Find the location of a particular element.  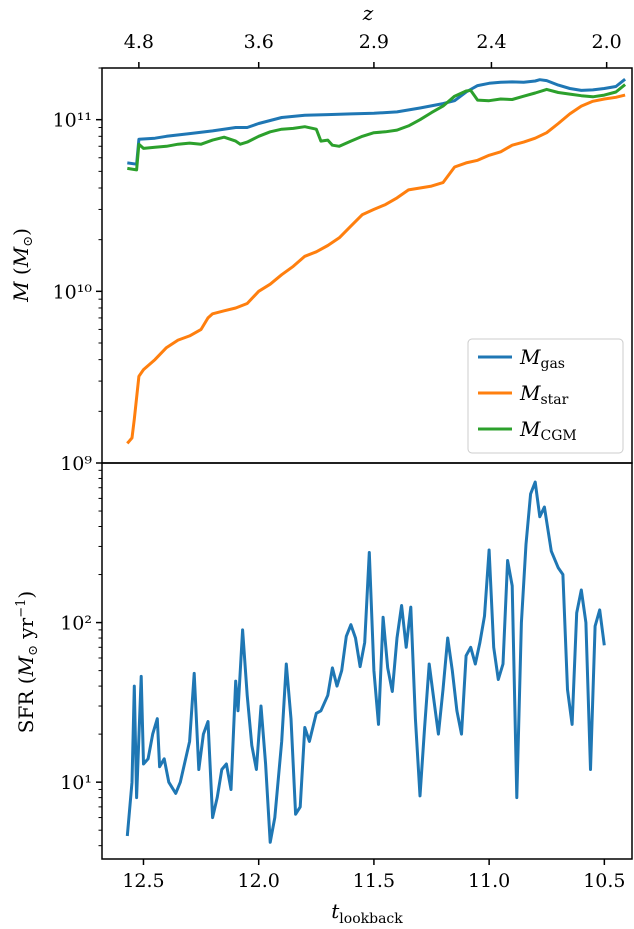

bottom-x-ticks: 12.5 12.0 11.5 11.0 10.5 is located at coordinates (374, 875).